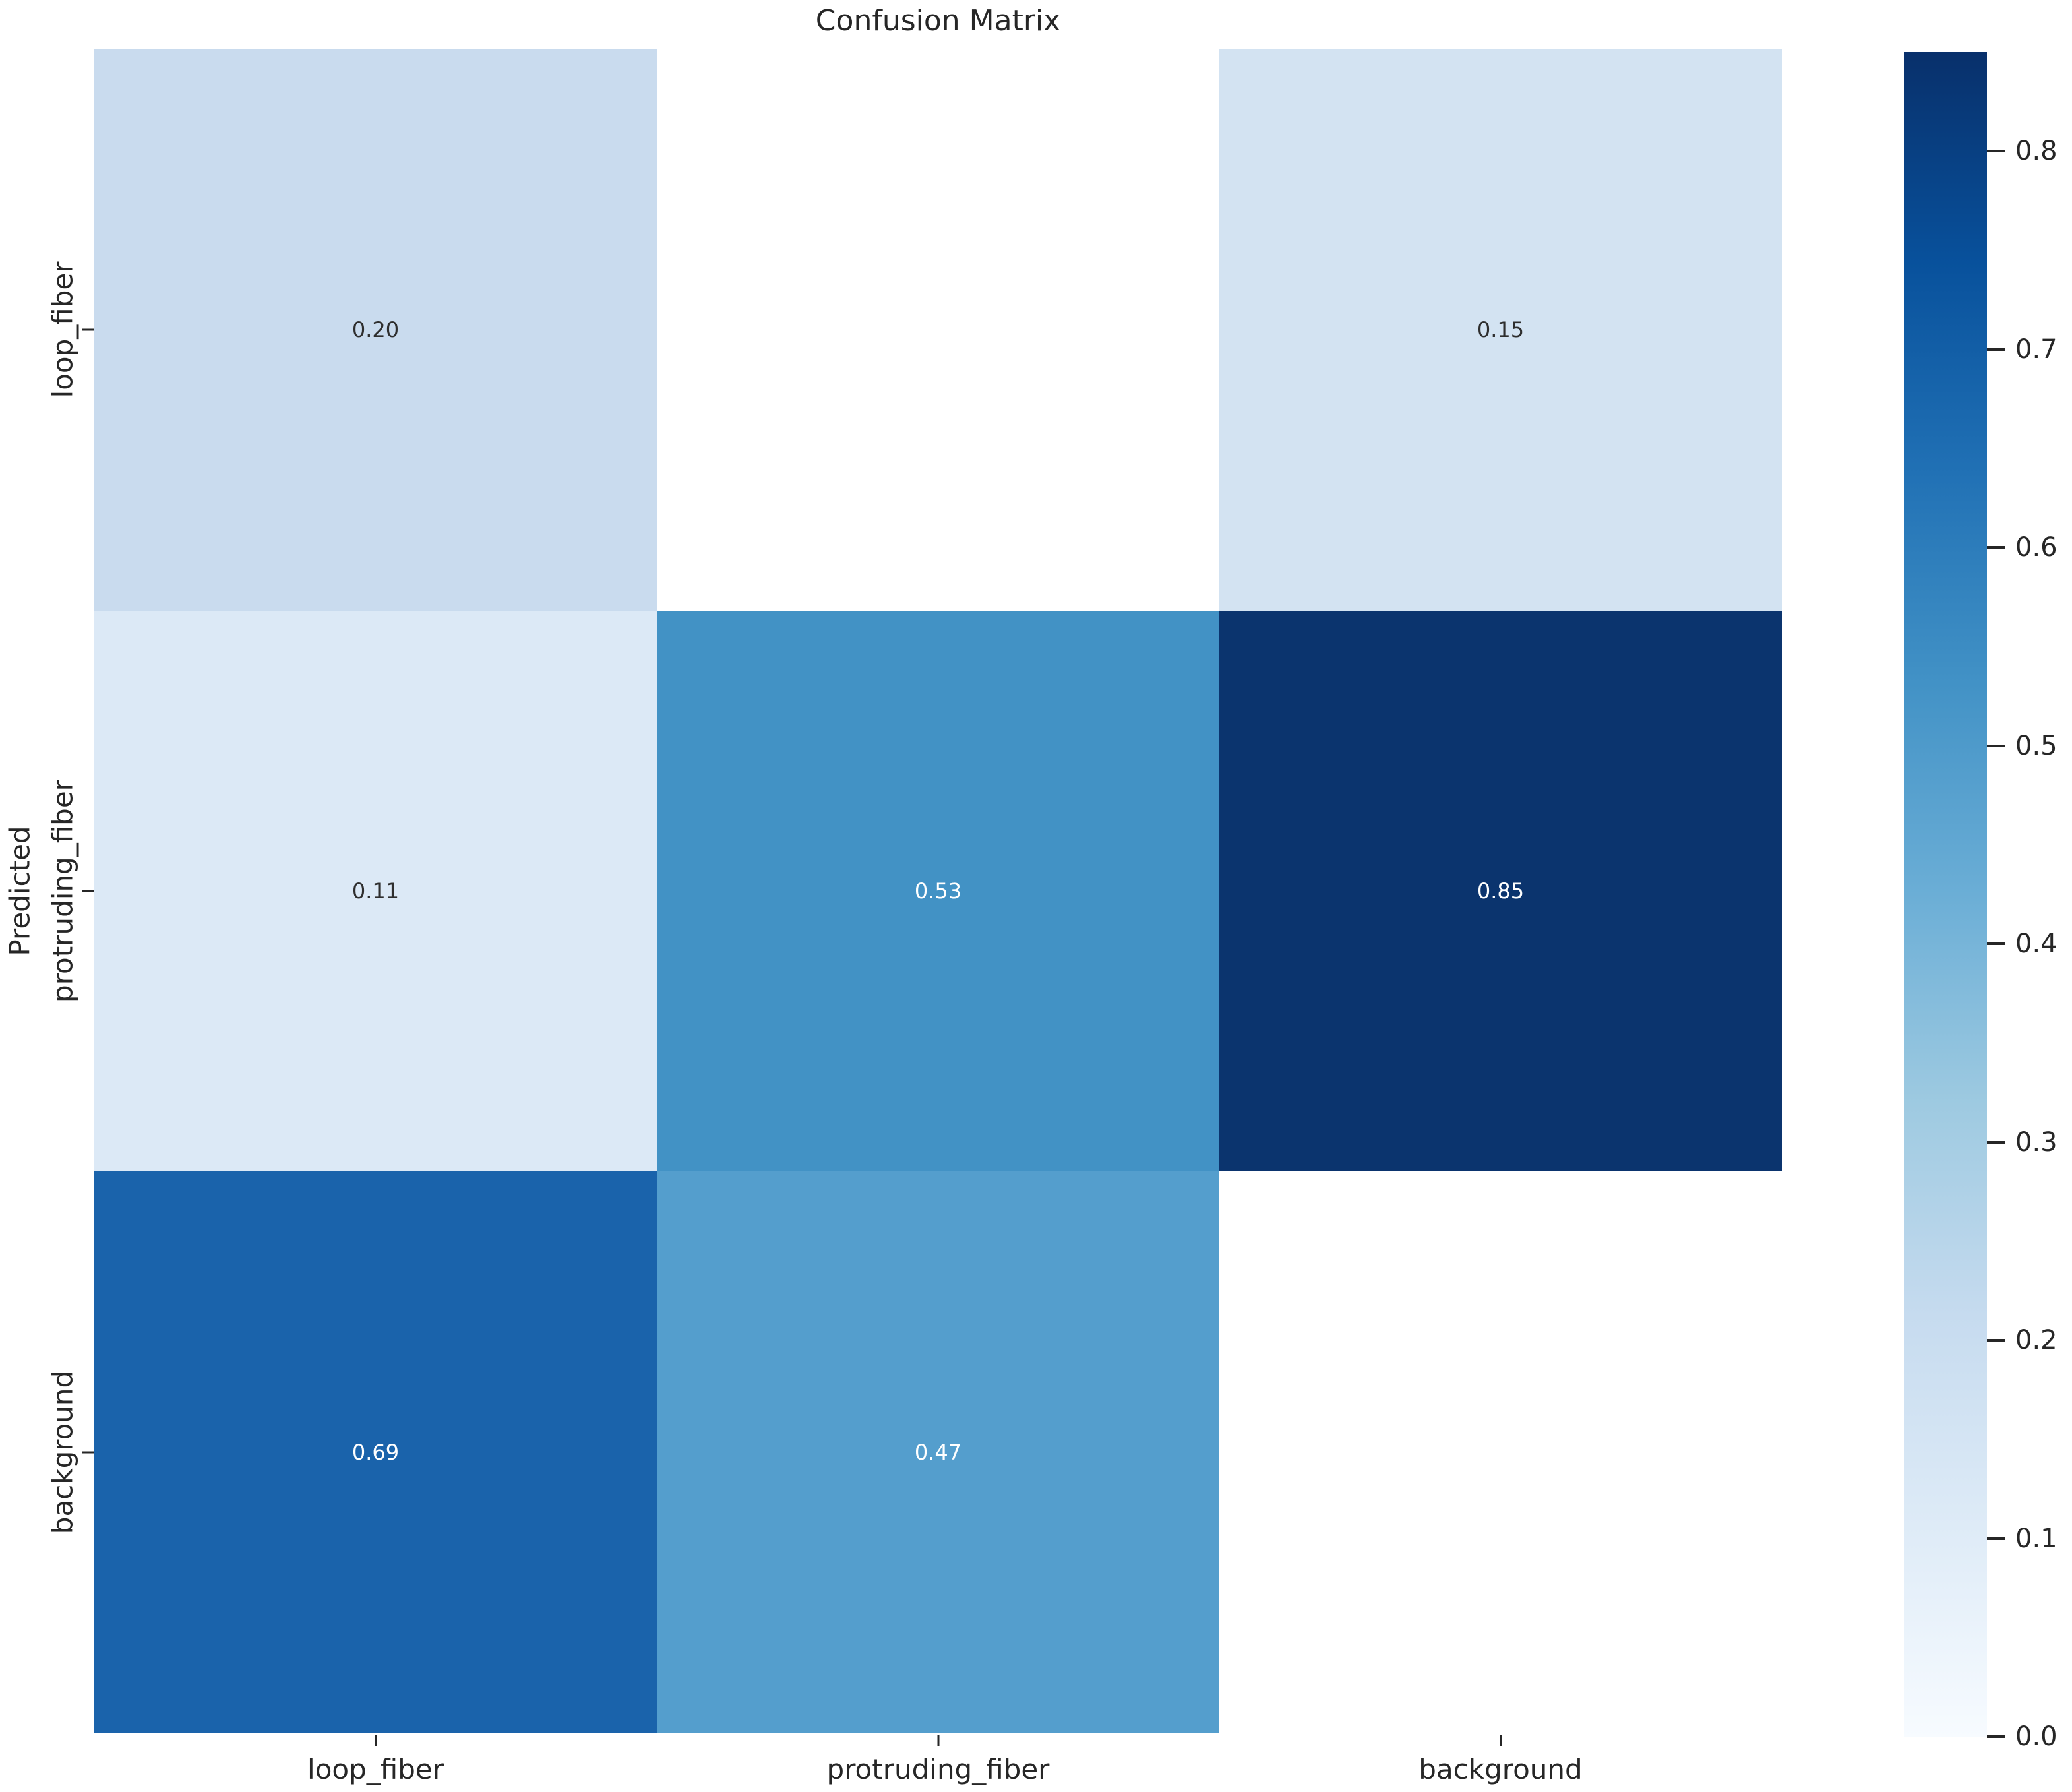 The height and width of the screenshot is (1792, 2072). Describe the element at coordinates (2036, 547) in the screenshot. I see `colorbar-tick-label: 0.6` at that location.